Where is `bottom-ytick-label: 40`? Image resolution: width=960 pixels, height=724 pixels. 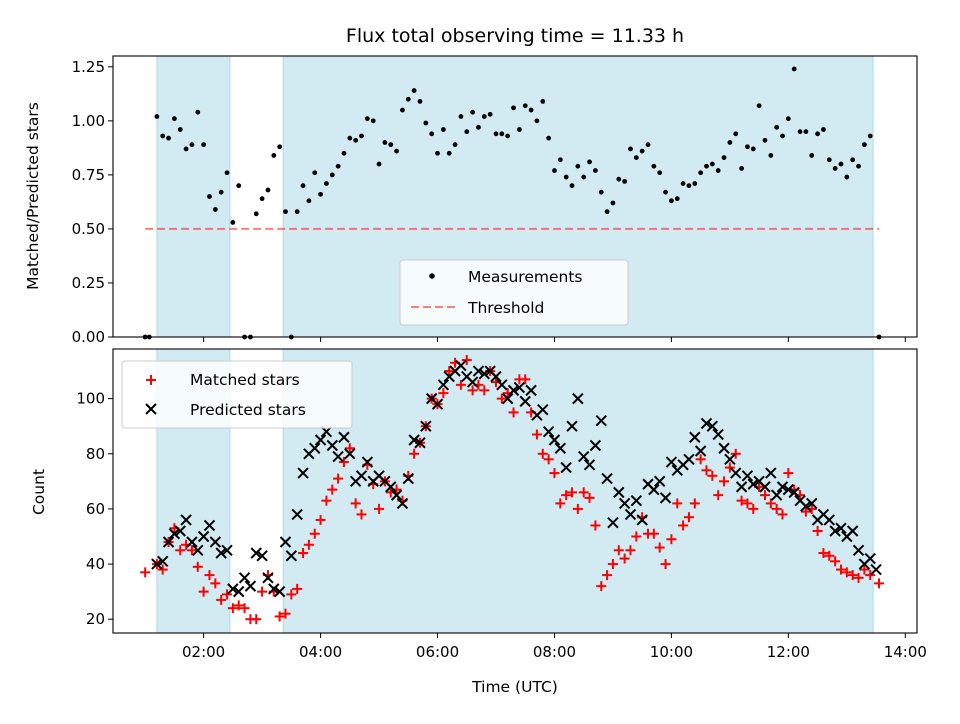
bottom-ytick-label: 40 is located at coordinates (95, 564).